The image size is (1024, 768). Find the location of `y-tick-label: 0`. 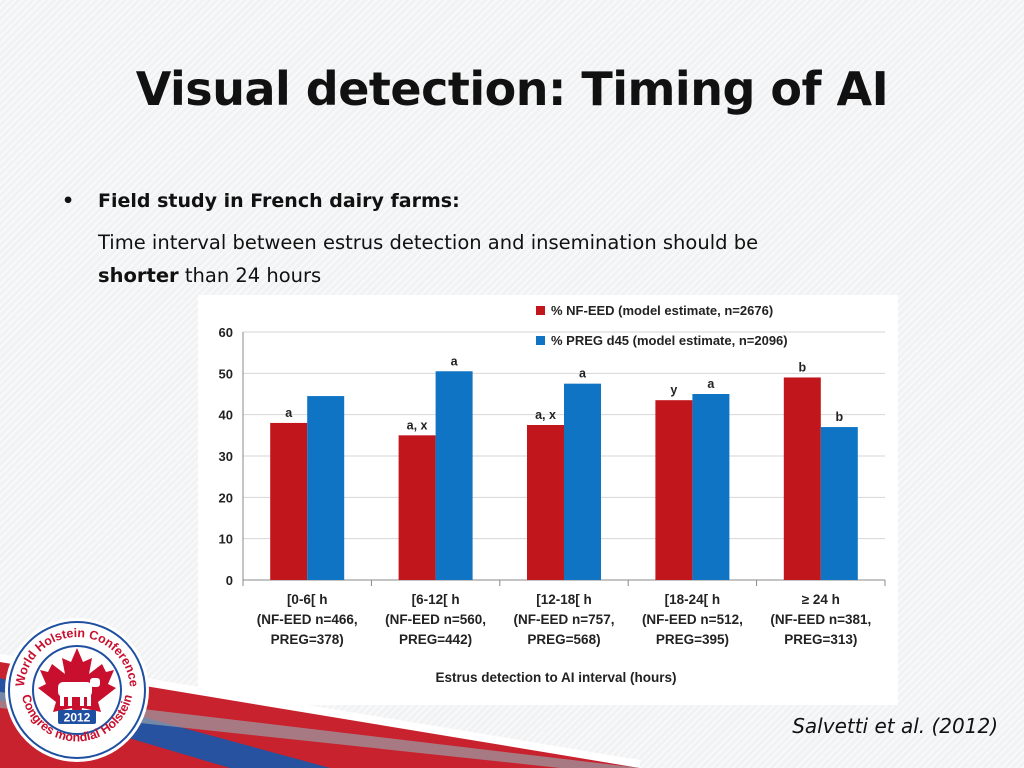

y-tick-label: 0 is located at coordinates (229, 580).